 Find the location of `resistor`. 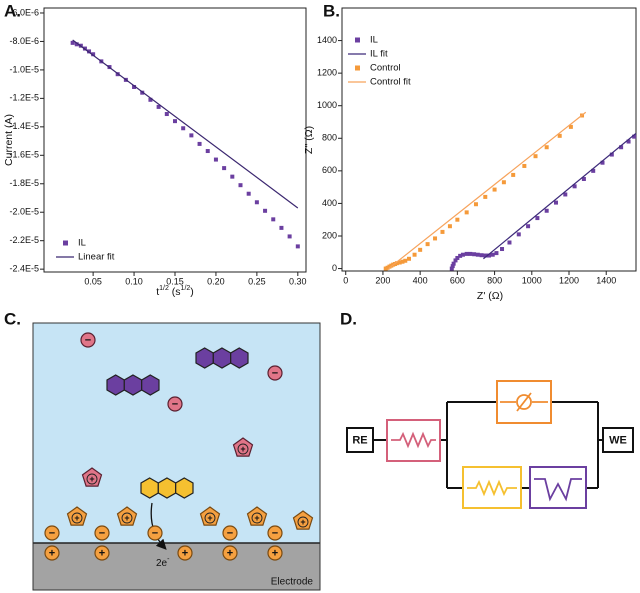

resistor is located at coordinates (492, 488).